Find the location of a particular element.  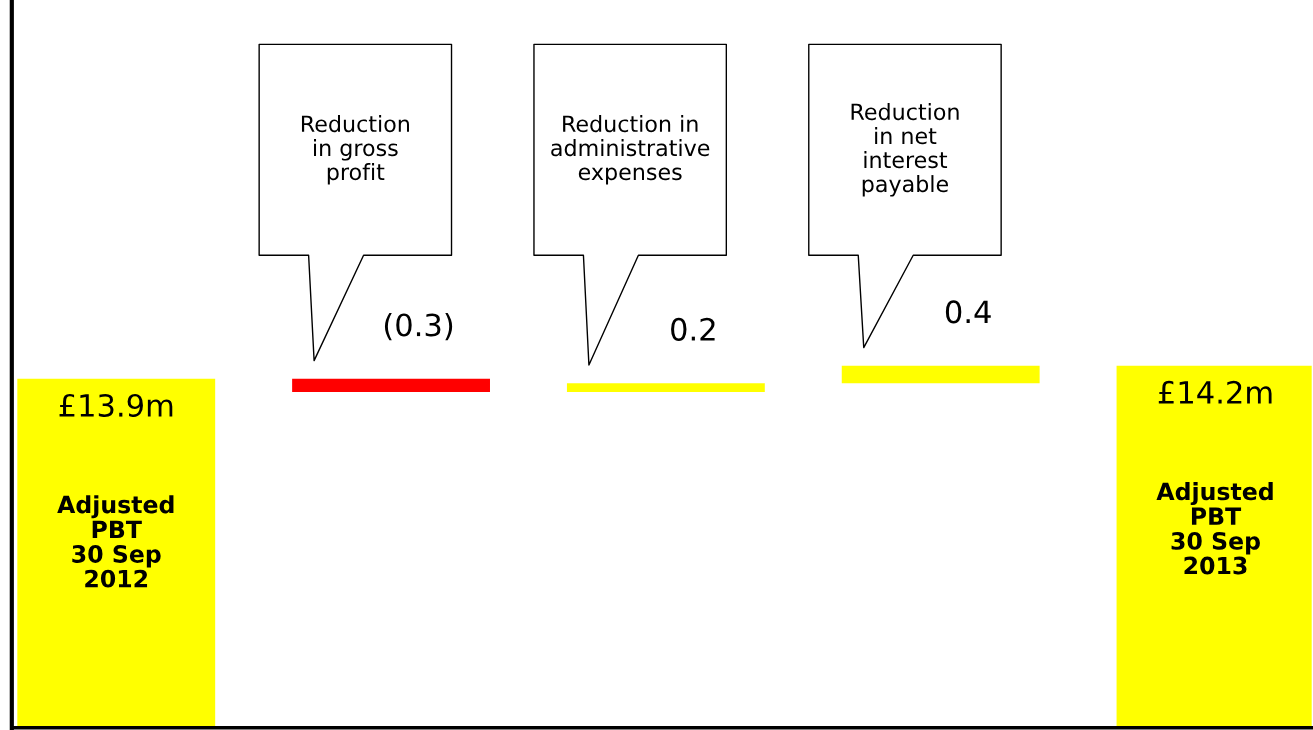

category-label: Adjusted PBT 30 Sep 2012 is located at coordinates (115, 541).